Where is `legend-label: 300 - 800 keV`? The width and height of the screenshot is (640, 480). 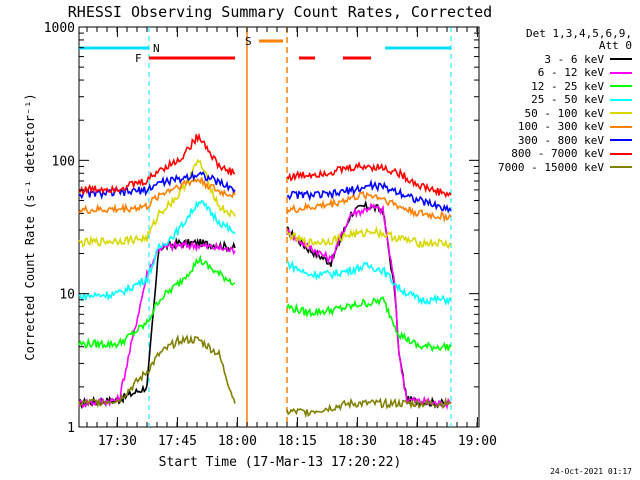 legend-label: 300 - 800 keV is located at coordinates (560, 140).